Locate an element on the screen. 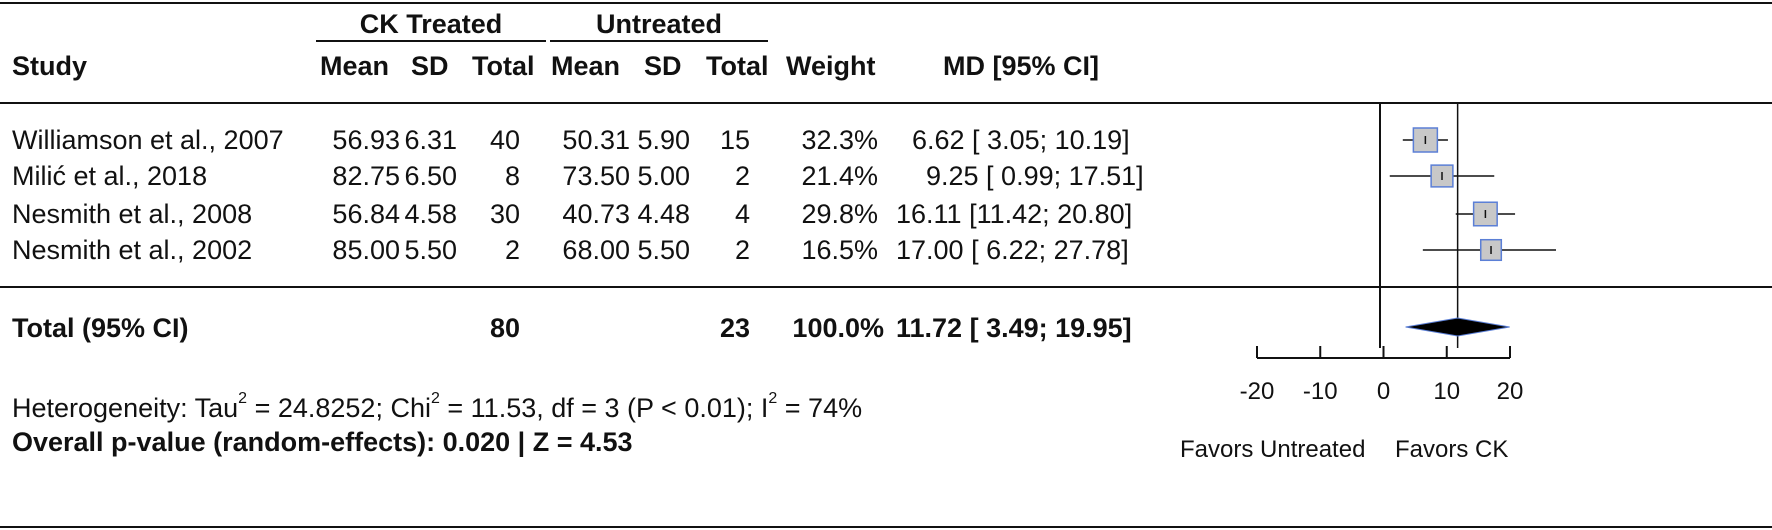 This screenshot has height=530, width=1772. weight: 29.8% is located at coordinates (839, 214).